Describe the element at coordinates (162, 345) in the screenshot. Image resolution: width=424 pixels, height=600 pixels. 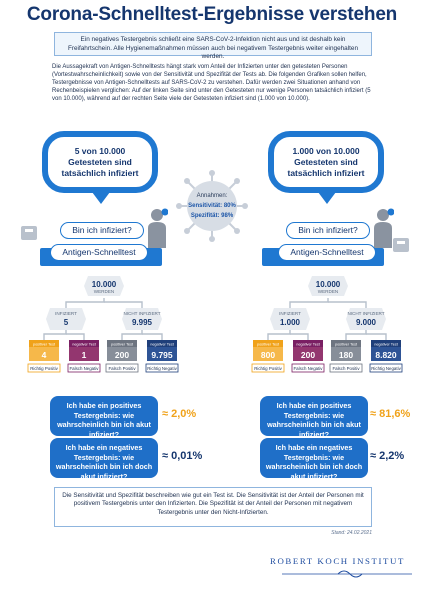
I see `left-leaf-4-header: negativer Test` at that location.